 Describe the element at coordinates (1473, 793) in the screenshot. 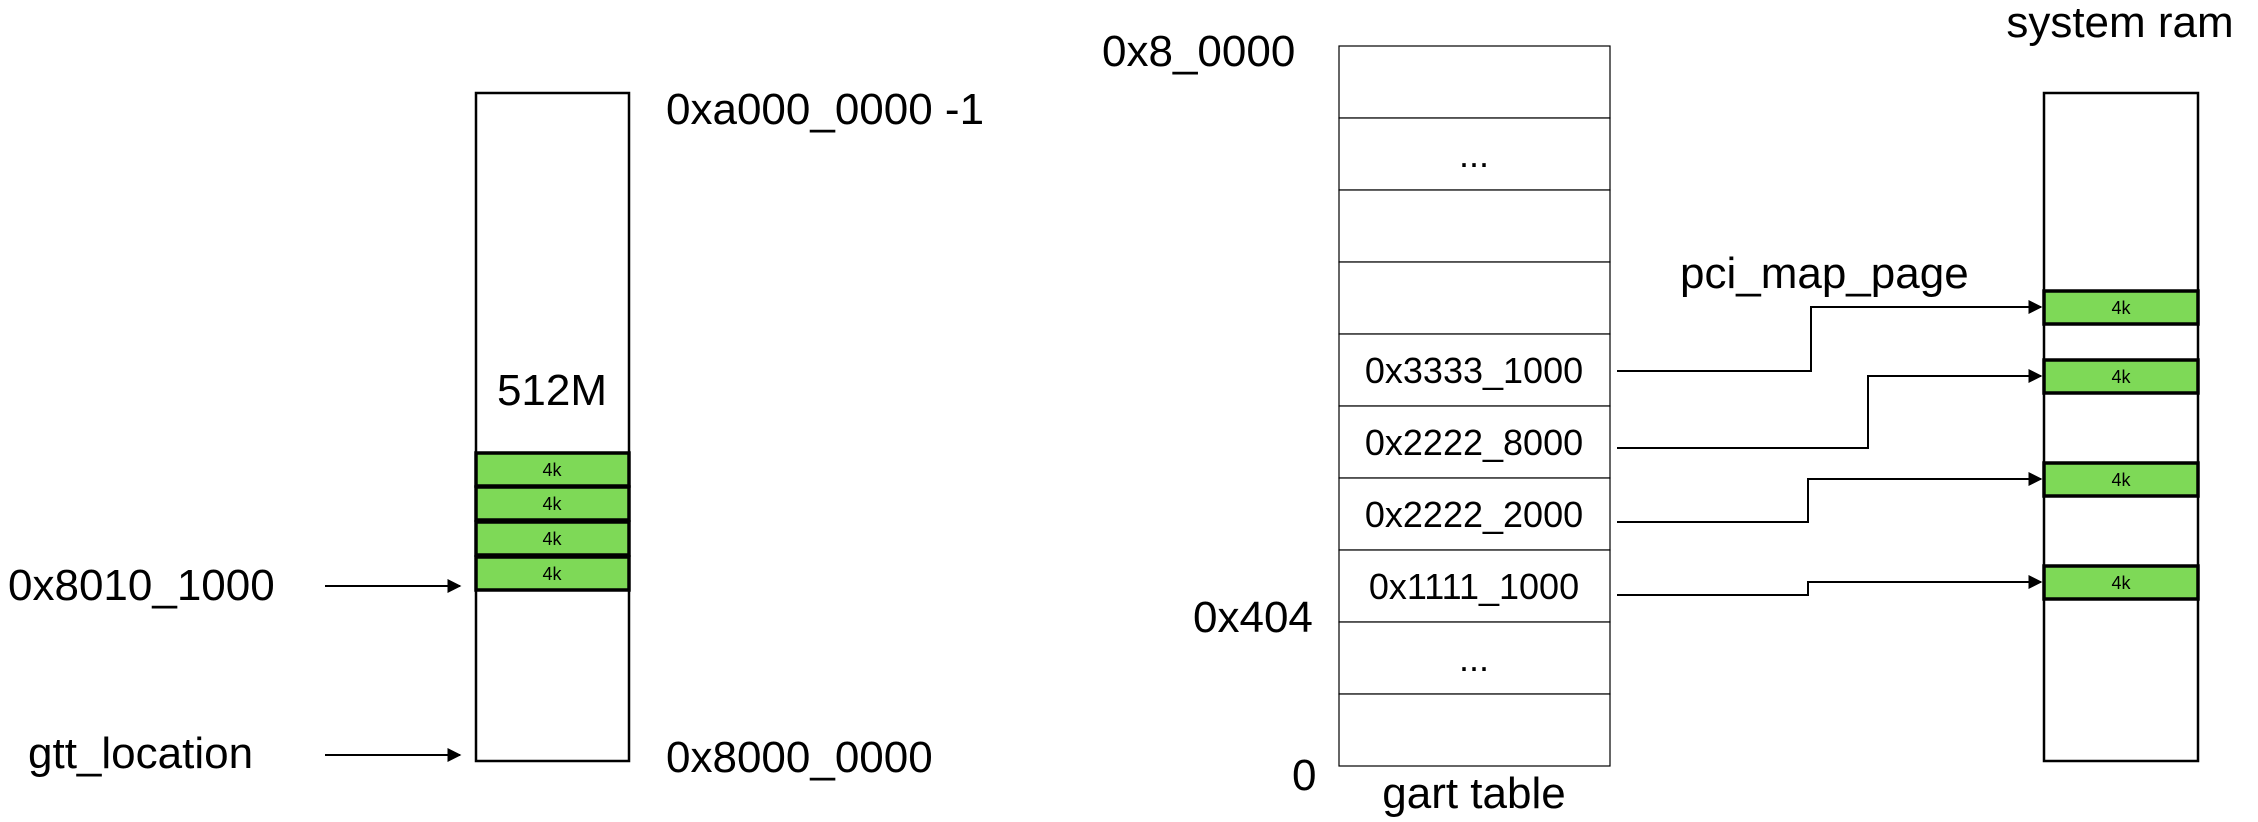

I see `gart-table-caption: gart table` at that location.